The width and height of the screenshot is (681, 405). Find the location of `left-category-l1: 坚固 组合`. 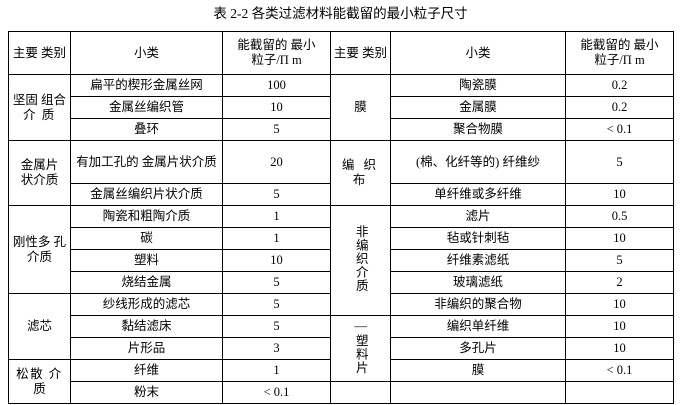

left-category-l1: 坚固 组合 is located at coordinates (39, 99).